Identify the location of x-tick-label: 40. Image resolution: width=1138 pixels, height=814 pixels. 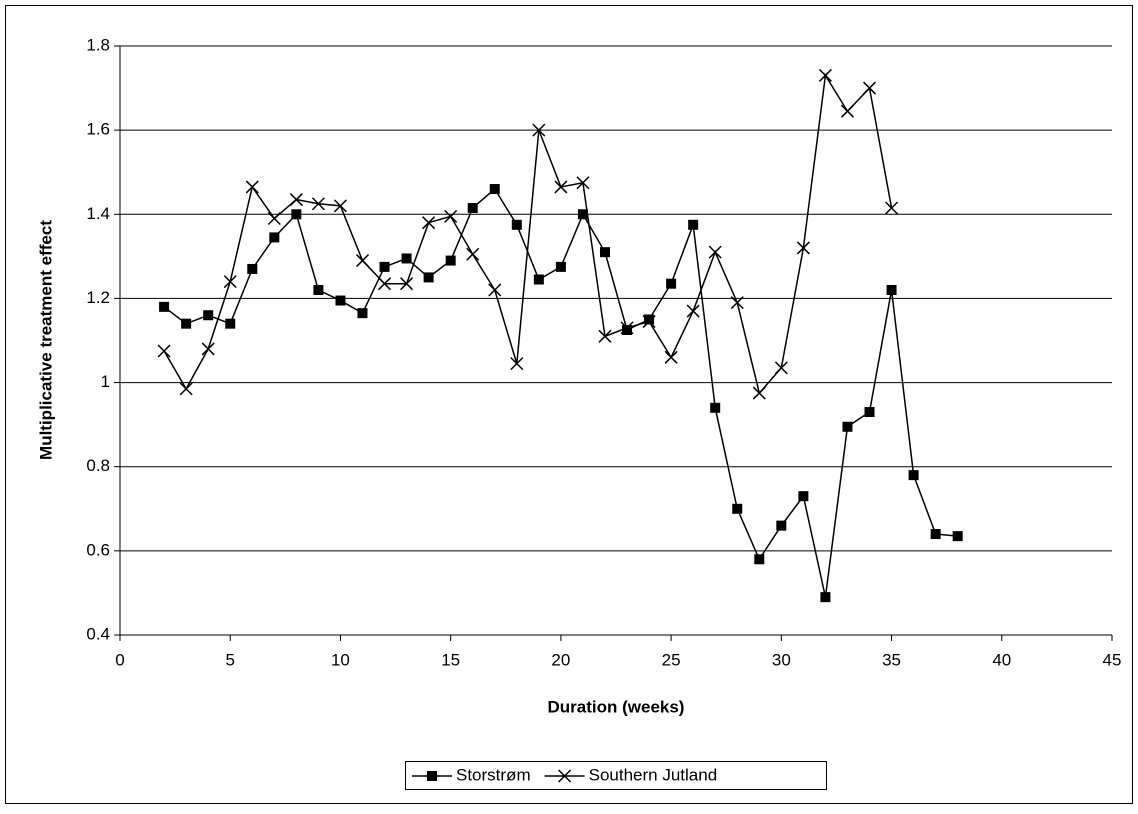
(1001, 659).